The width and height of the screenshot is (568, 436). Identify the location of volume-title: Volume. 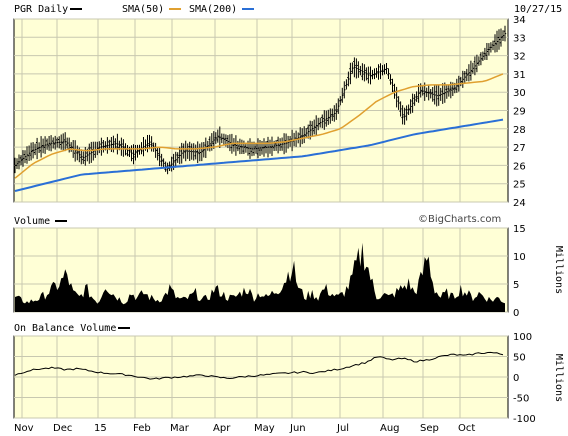
(32, 221).